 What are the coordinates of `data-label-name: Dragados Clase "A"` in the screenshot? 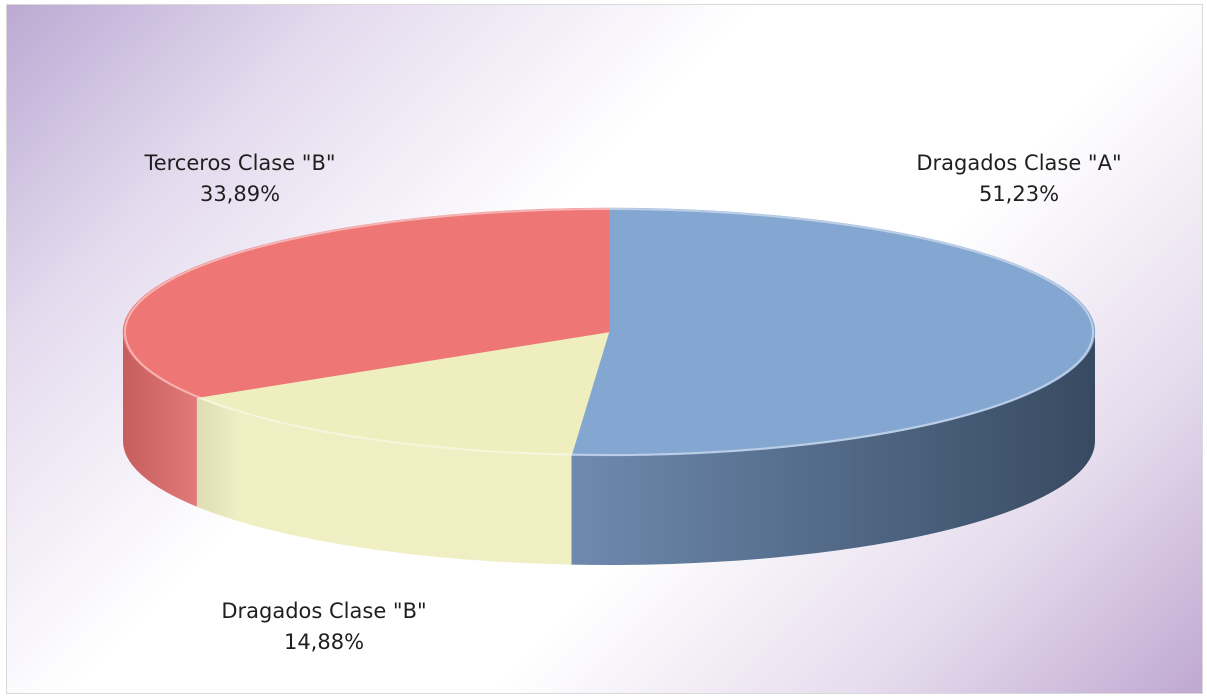 It's located at (1018, 163).